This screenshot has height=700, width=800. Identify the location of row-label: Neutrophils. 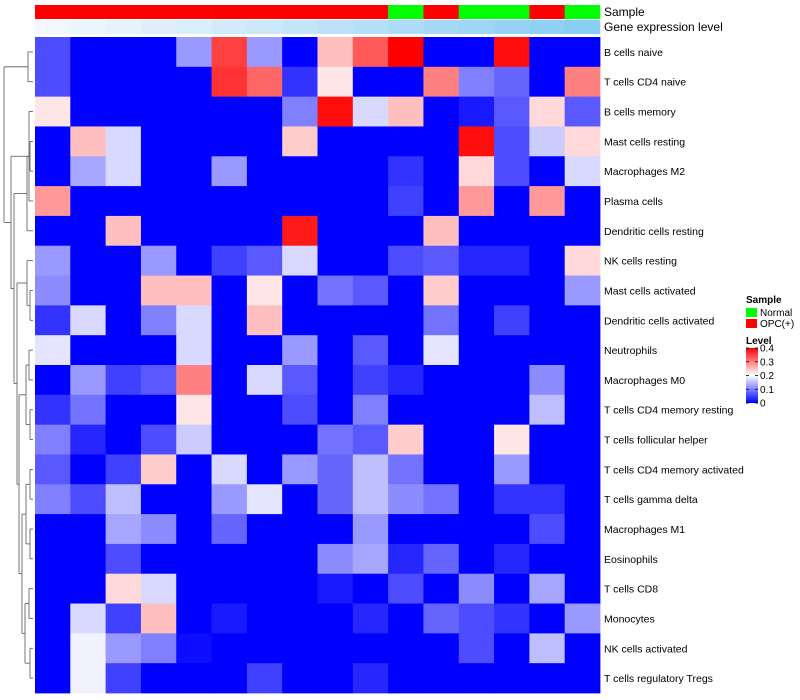
(630, 351).